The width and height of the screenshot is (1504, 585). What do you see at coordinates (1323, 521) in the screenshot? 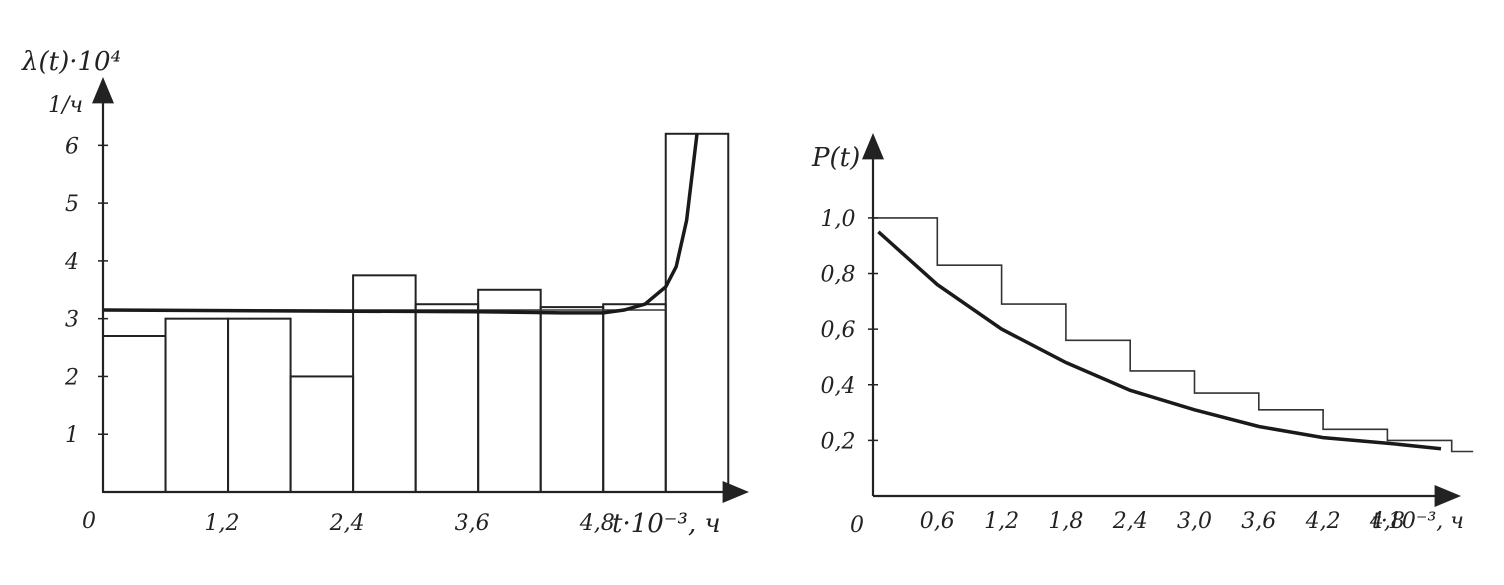
I see `x-tick-label: 4,2` at bounding box center [1323, 521].